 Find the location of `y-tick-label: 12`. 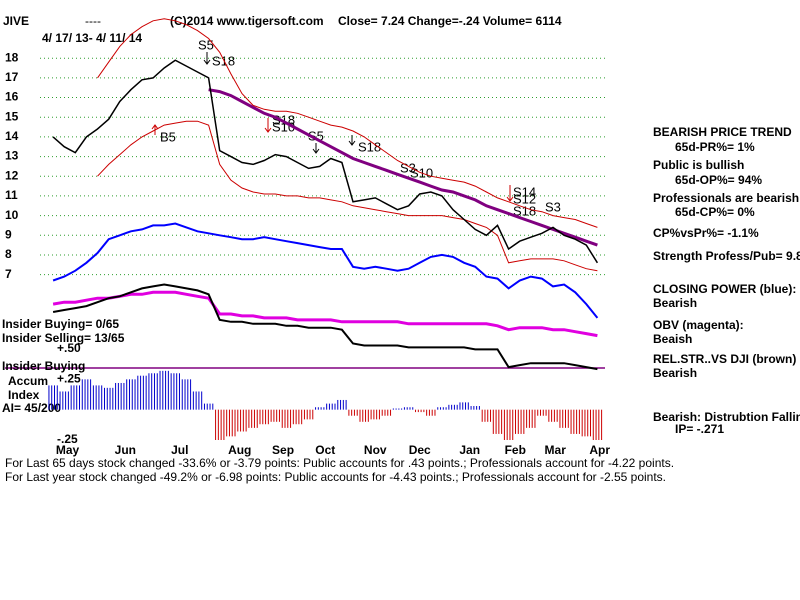

y-tick-label: 12 is located at coordinates (12, 175).